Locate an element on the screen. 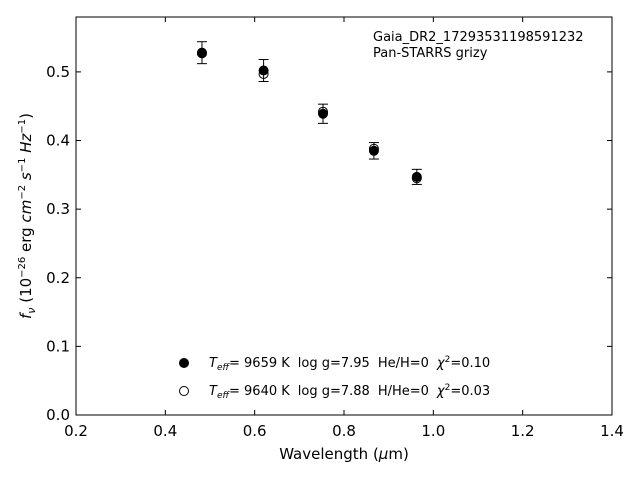 Image resolution: width=640 pixels, height=480 pixels. x-tick-label: 1.0 is located at coordinates (433, 431).